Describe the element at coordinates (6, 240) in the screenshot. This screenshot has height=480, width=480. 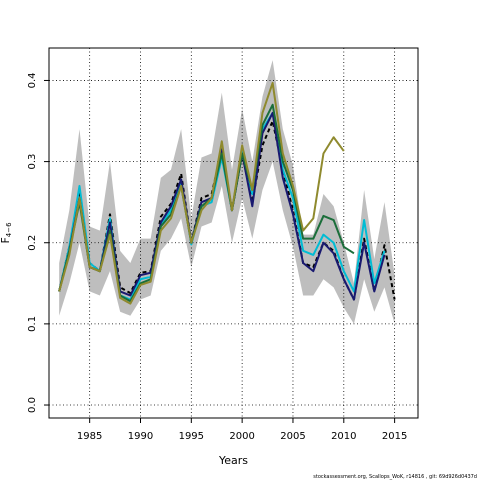
I see `y-axis-title-main: F` at that location.